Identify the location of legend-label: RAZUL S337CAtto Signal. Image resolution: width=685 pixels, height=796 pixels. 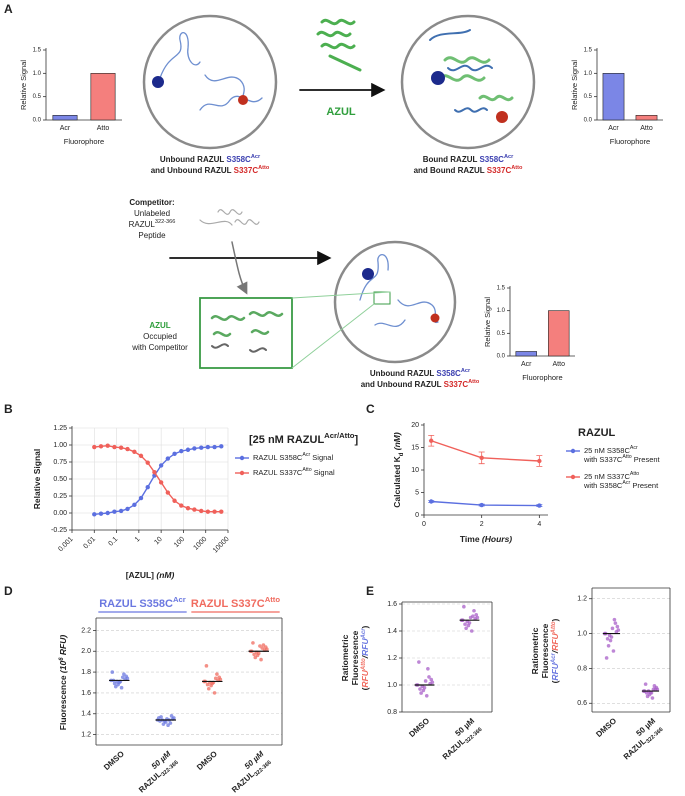
(294, 472).